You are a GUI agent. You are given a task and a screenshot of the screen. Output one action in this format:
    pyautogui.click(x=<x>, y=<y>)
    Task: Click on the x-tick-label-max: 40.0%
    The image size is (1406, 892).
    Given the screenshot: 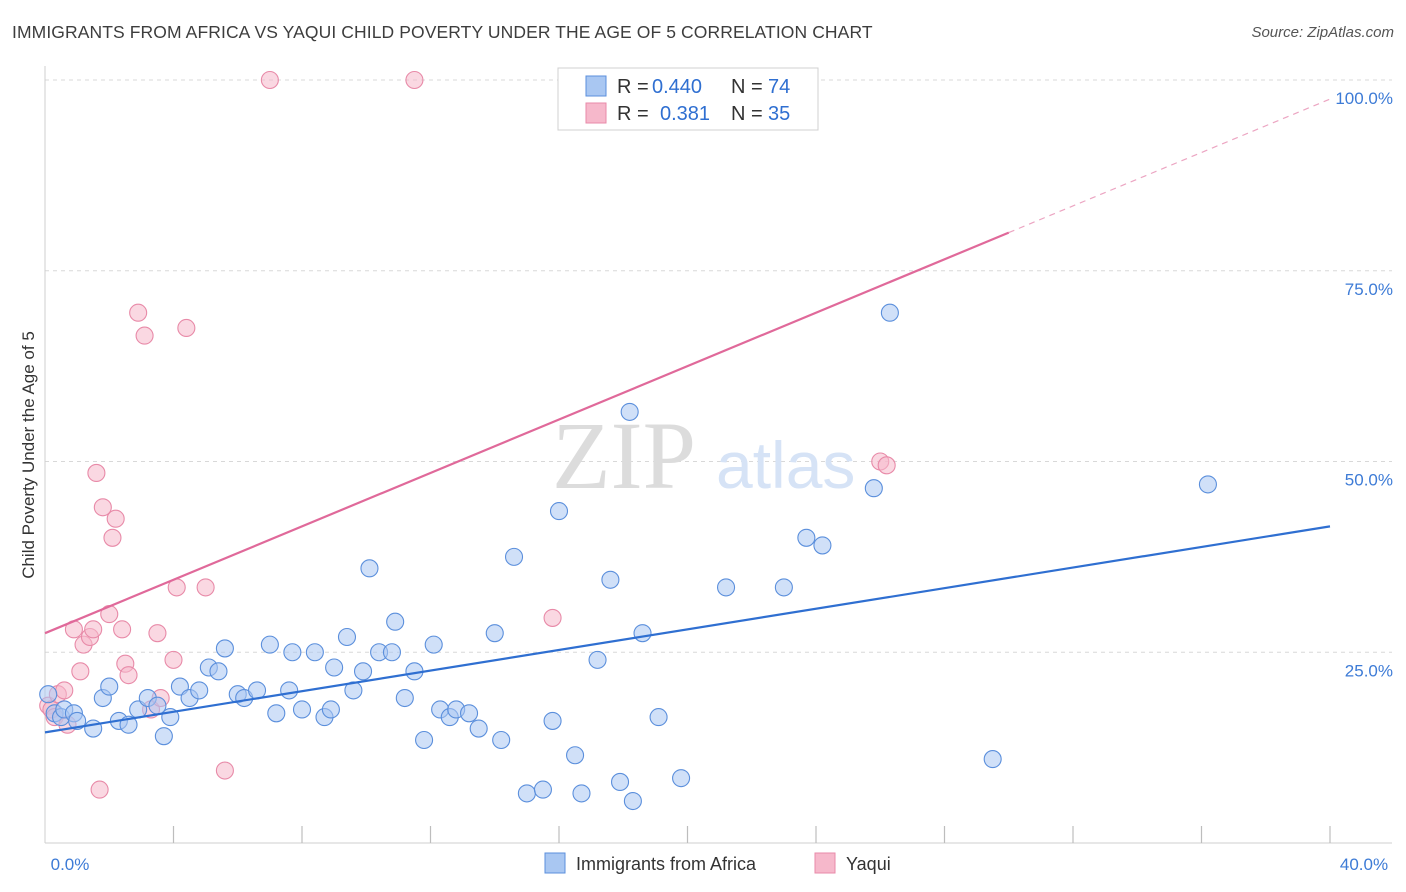 What is the action you would take?
    pyautogui.click(x=1364, y=864)
    